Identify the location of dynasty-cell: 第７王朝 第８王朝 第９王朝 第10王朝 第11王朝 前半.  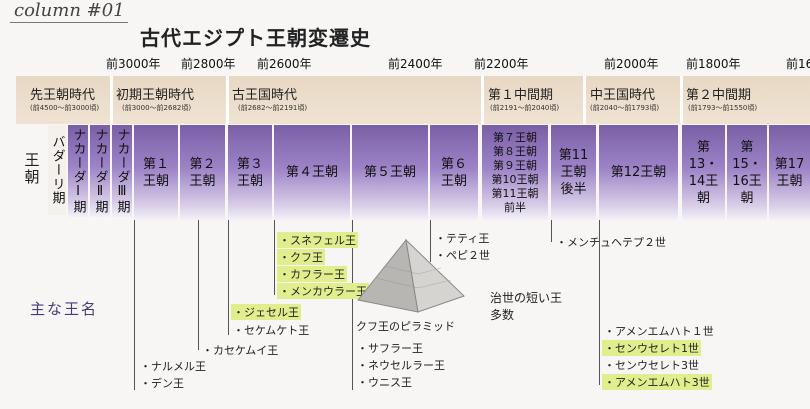
(515, 172).